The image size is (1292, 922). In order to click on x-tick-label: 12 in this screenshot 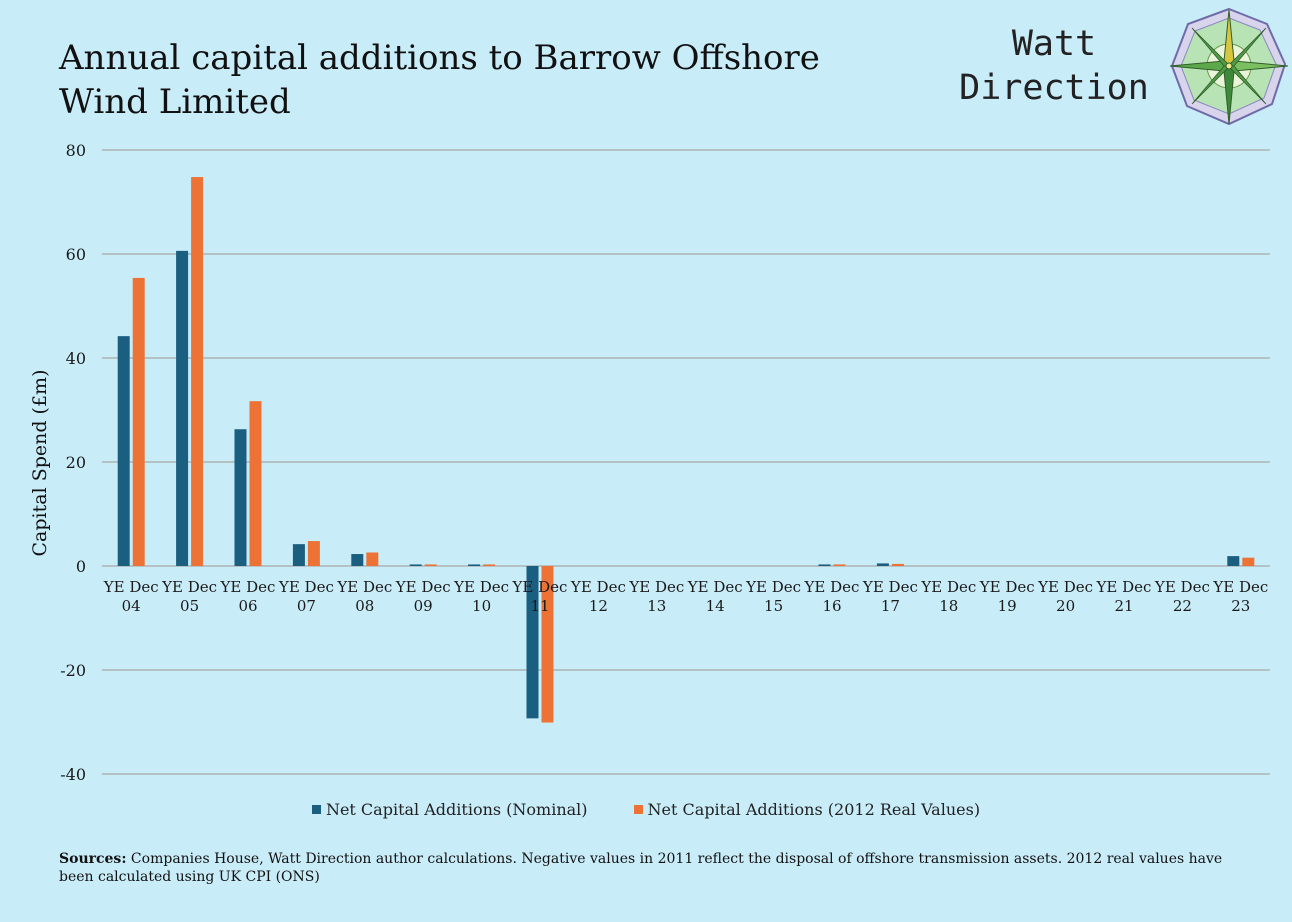, I will do `click(598, 606)`.